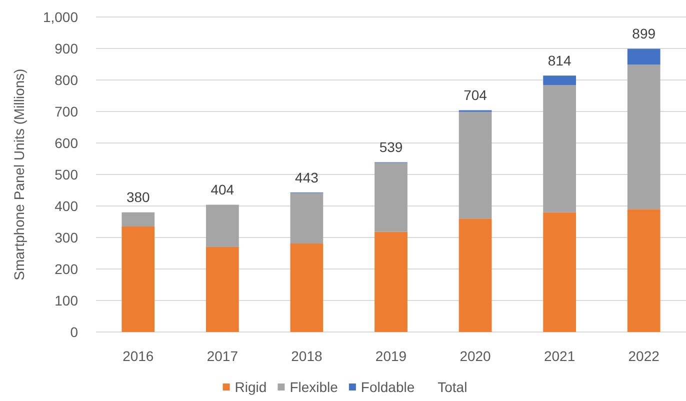  I want to click on x-tick-label: 2016, so click(138, 356).